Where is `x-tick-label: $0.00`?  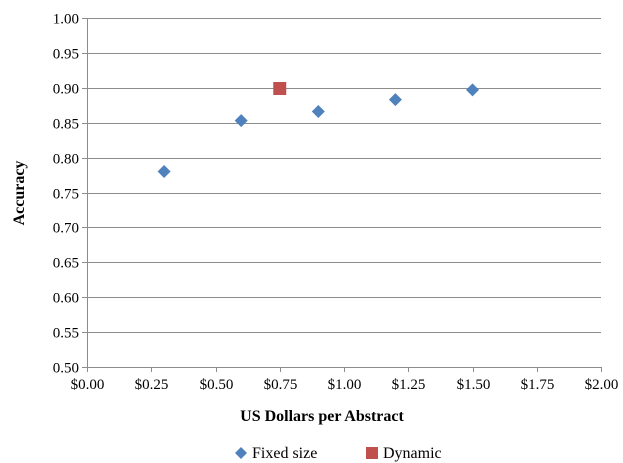
x-tick-label: $0.00 is located at coordinates (88, 385).